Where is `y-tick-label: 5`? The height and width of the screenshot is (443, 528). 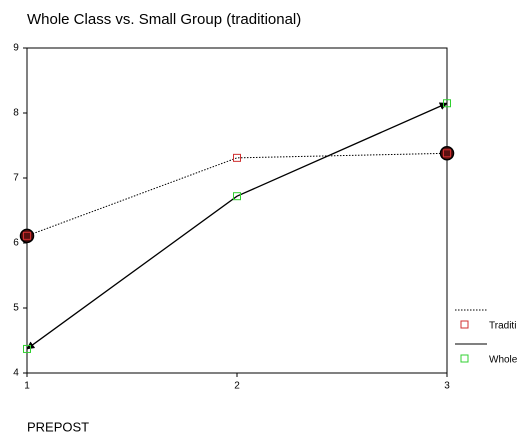 y-tick-label: 5 is located at coordinates (16, 308).